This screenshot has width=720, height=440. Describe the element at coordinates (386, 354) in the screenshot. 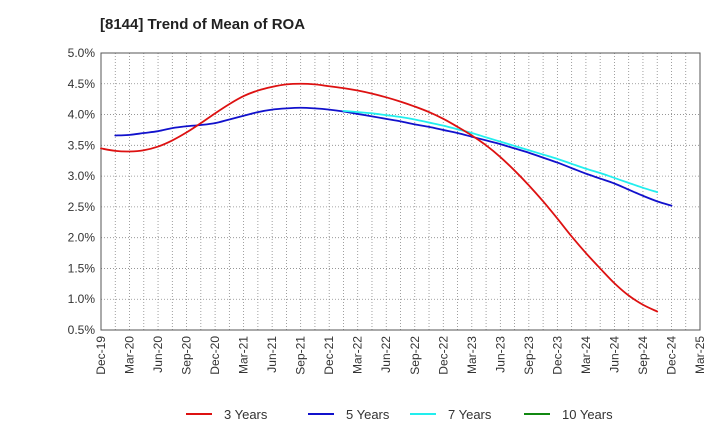

I see `x-tick-label: Jun-22` at that location.